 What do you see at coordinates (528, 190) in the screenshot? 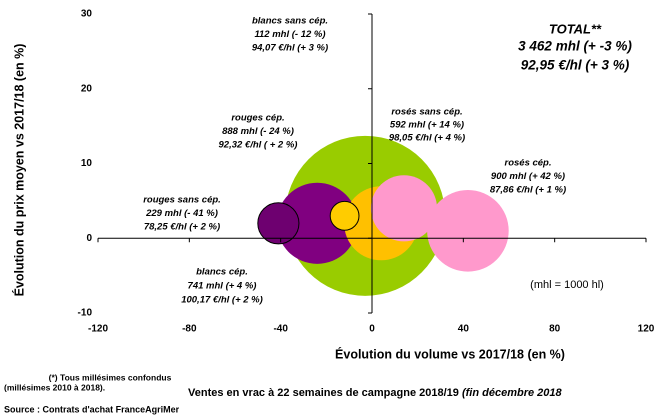
I see `bubble-label: 87,86 €/hl (+ 1 %)` at bounding box center [528, 190].